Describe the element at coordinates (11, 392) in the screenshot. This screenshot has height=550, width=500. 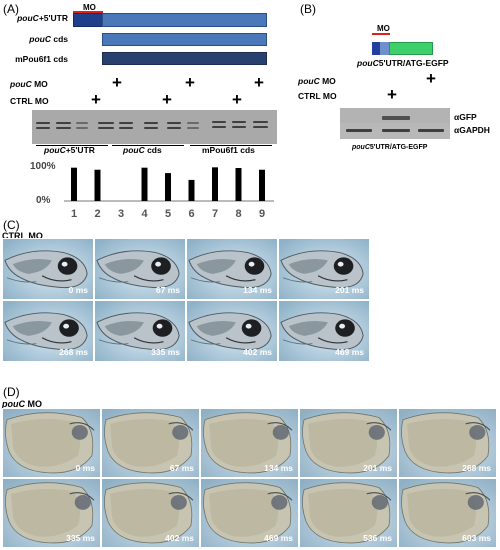
I see `panel-d-label: (D)` at that location.